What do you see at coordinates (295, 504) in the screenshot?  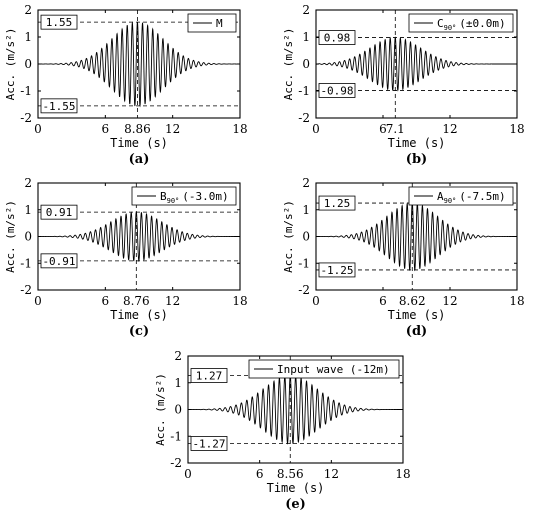 I see `panel-label: (e)` at bounding box center [295, 504].